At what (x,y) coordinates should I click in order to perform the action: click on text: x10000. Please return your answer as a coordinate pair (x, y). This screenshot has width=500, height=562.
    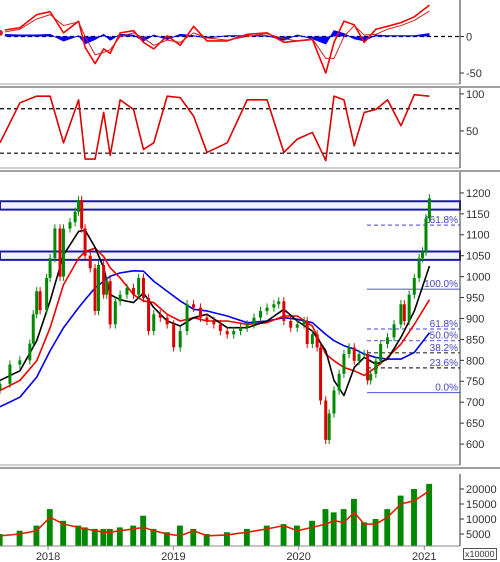
    Looking at the image, I should click on (480, 554).